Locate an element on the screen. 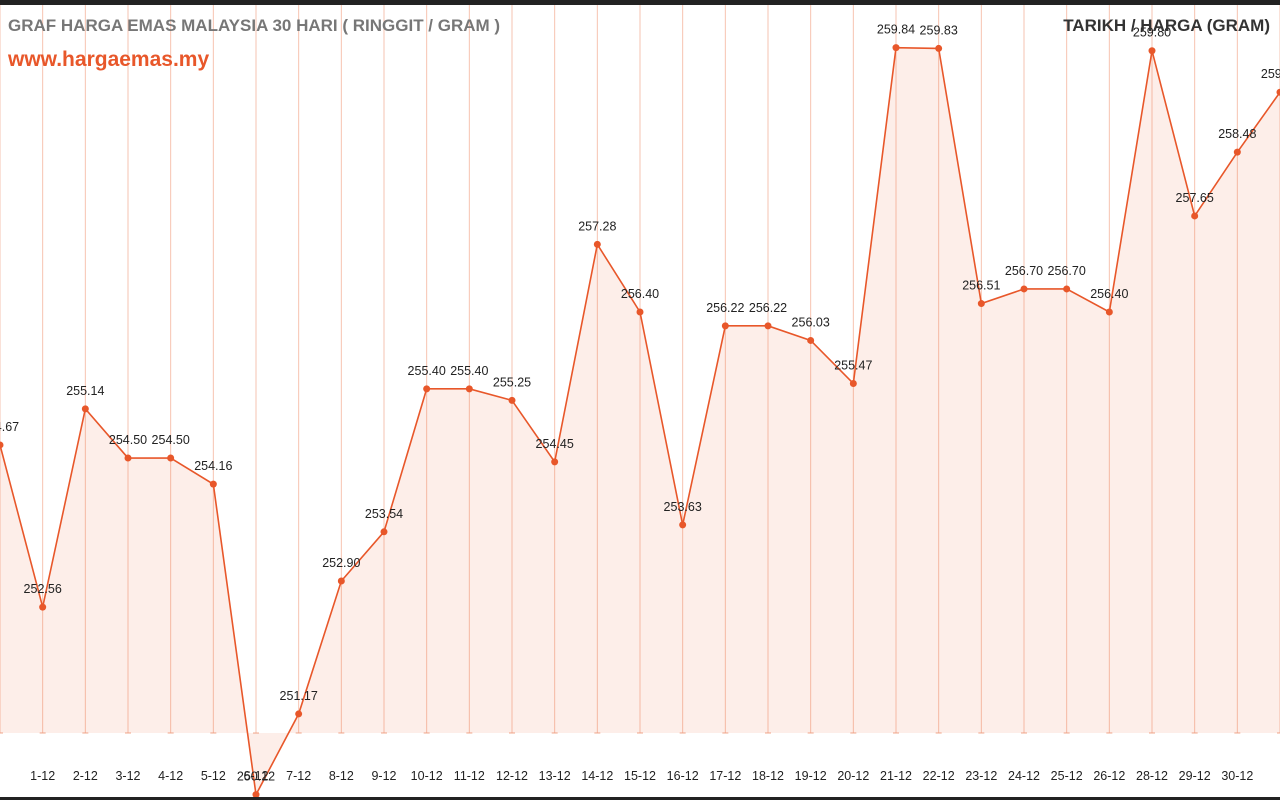  x-tick-label: 9-12 is located at coordinates (383, 776).